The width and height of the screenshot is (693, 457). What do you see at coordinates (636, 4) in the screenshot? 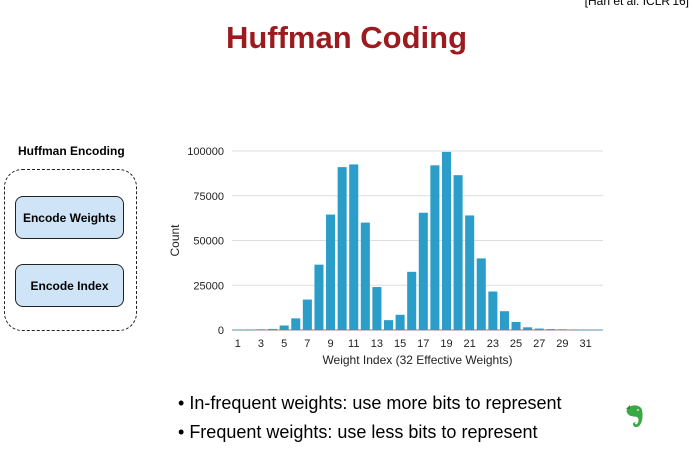
I see `citation: [Han et al. ICLR'16]` at bounding box center [636, 4].